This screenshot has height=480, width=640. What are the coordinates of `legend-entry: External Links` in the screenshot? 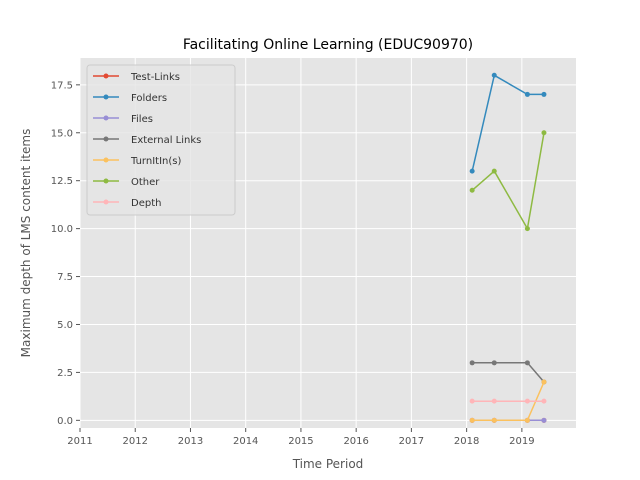 It's located at (147, 140).